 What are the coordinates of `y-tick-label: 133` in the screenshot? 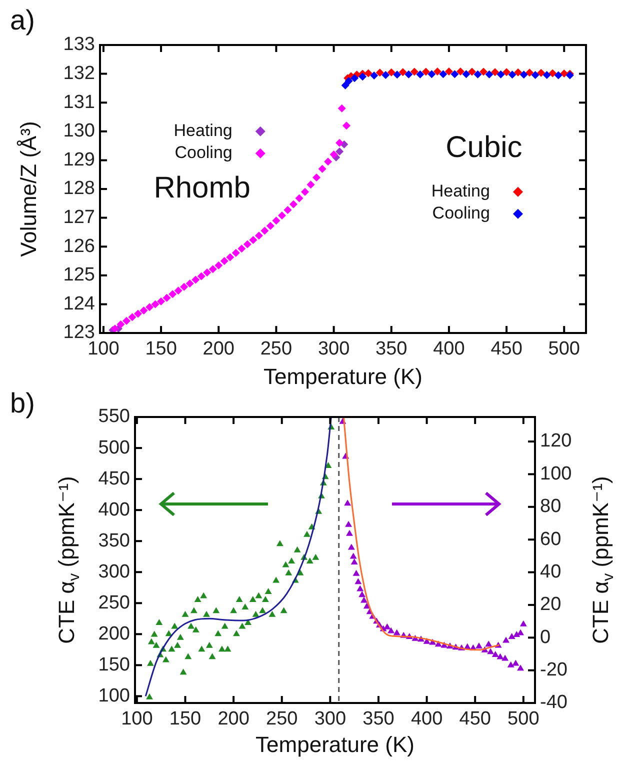 It's located at (79, 45).